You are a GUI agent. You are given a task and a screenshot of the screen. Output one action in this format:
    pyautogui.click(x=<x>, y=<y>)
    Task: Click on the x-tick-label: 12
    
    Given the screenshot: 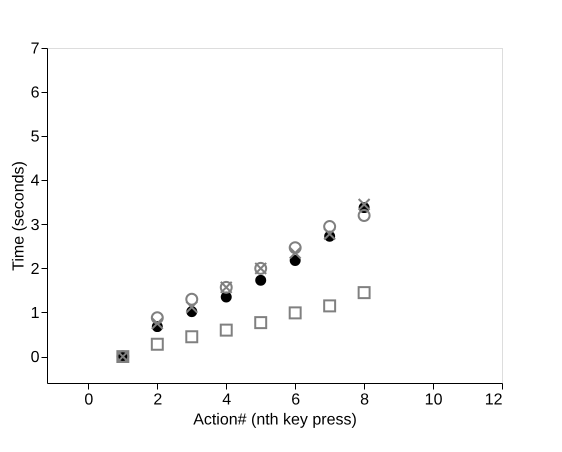 What is the action you would take?
    pyautogui.click(x=493, y=400)
    